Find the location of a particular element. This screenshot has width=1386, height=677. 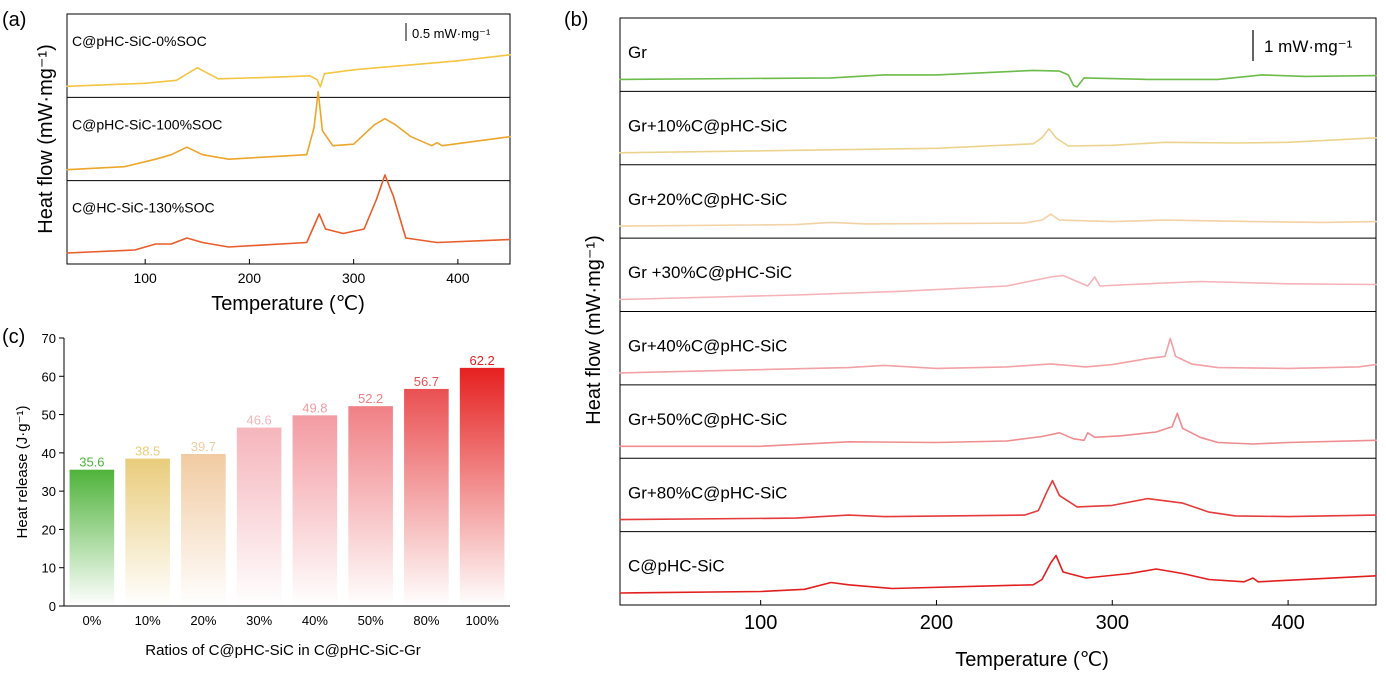

panel-b-scale-label: 1 mW·mg⁻¹ is located at coordinates (1308, 46).